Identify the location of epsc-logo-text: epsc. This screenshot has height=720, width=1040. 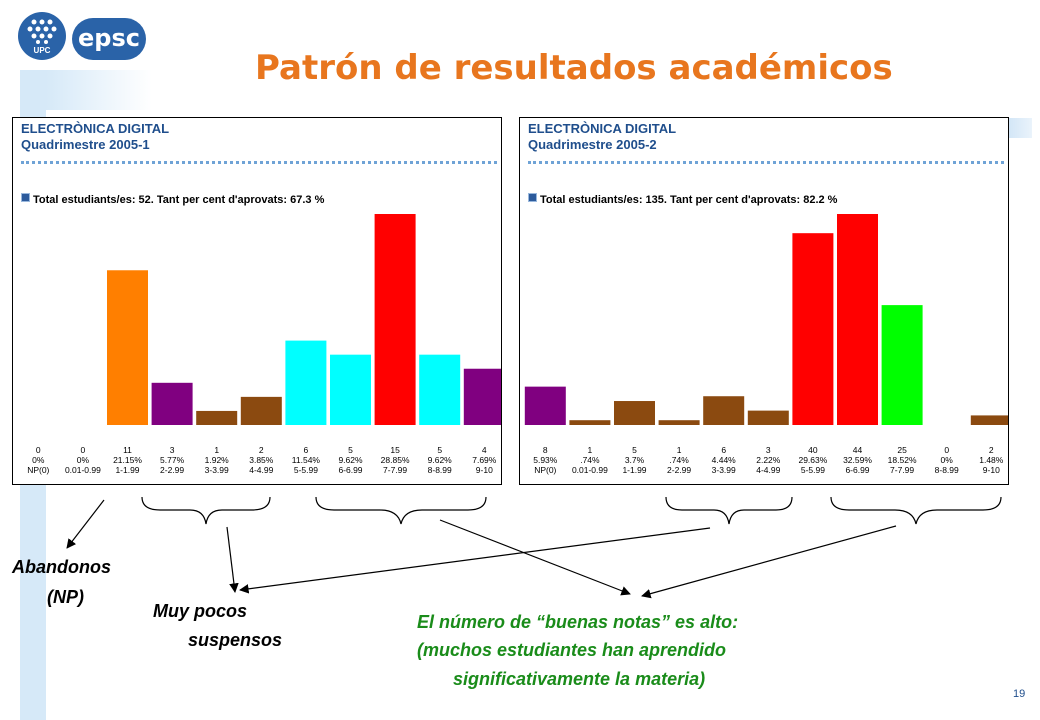
(109, 38).